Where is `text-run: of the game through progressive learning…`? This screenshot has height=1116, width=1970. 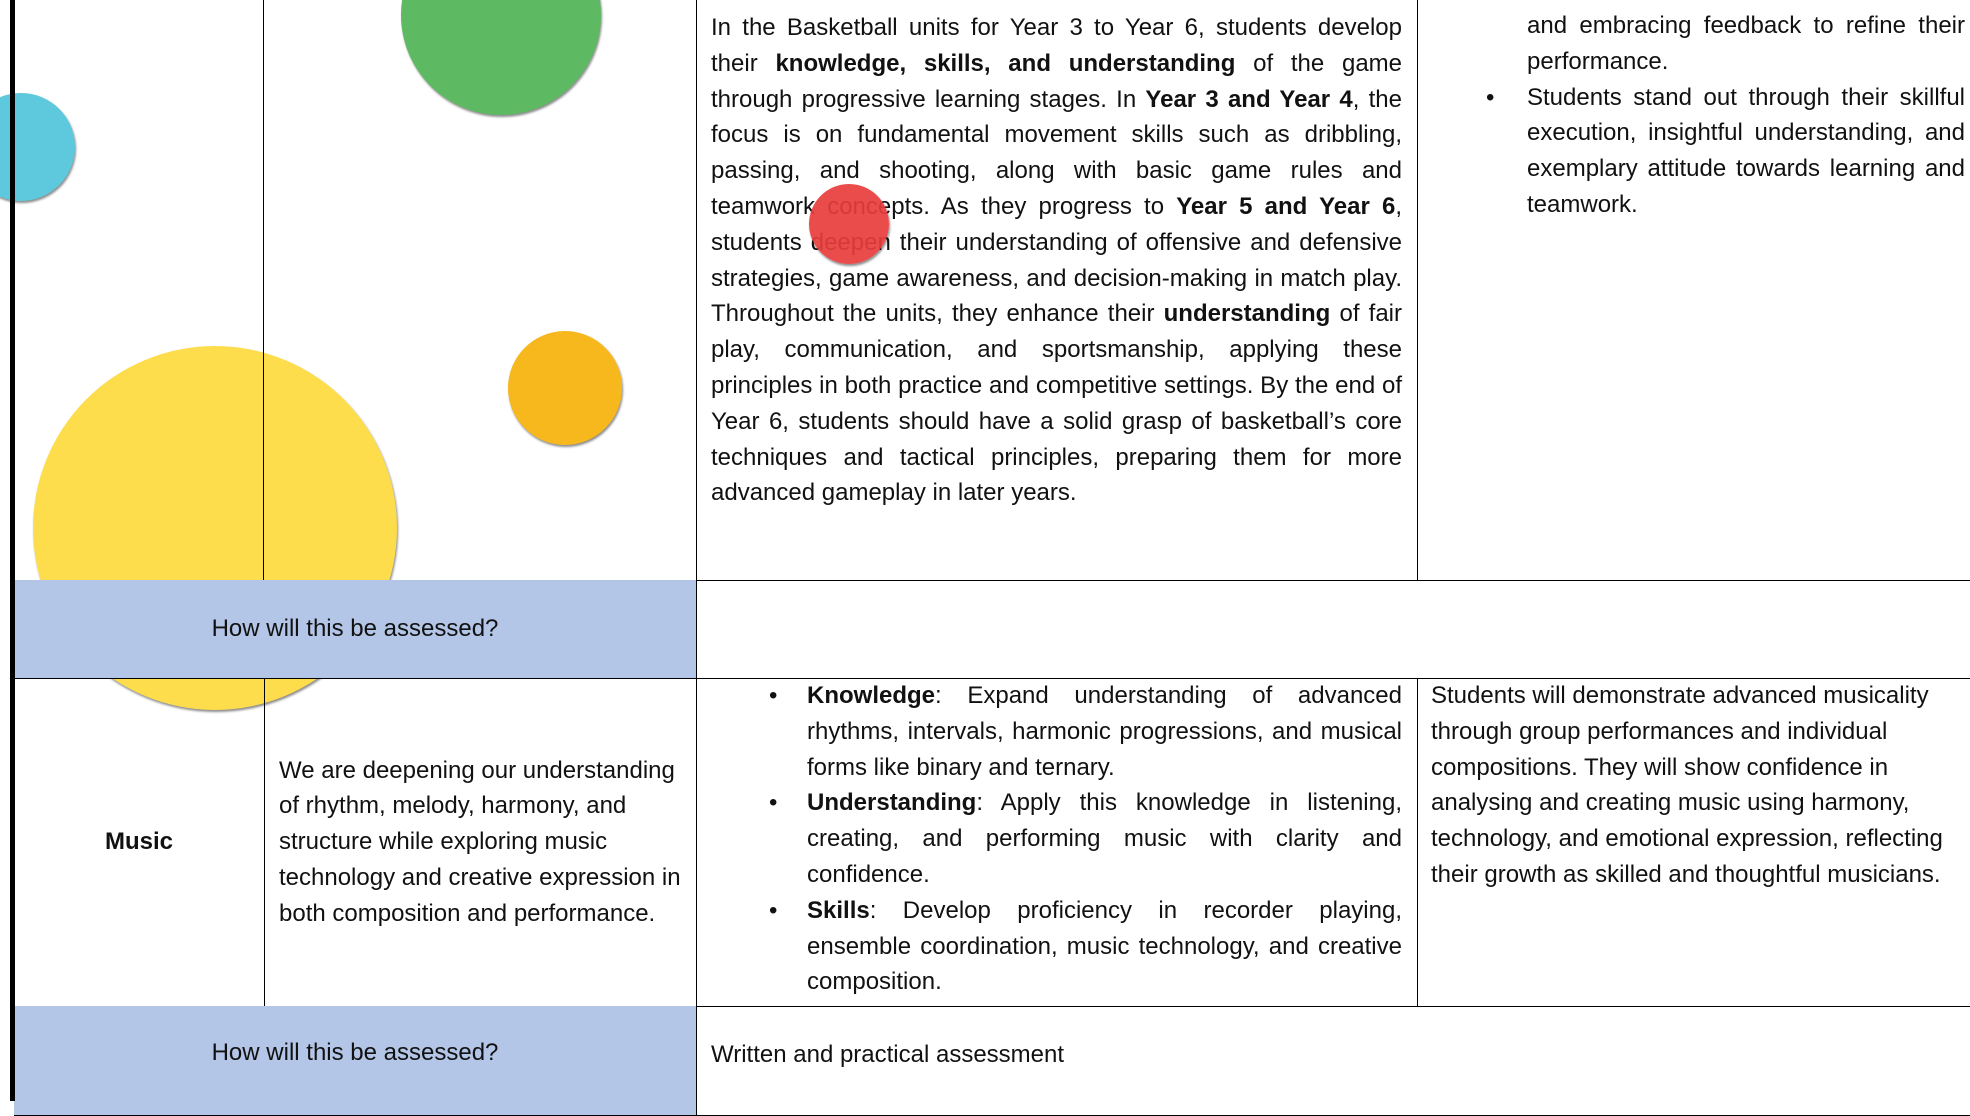 text-run: of the game through progressive learning… is located at coordinates (1057, 81).